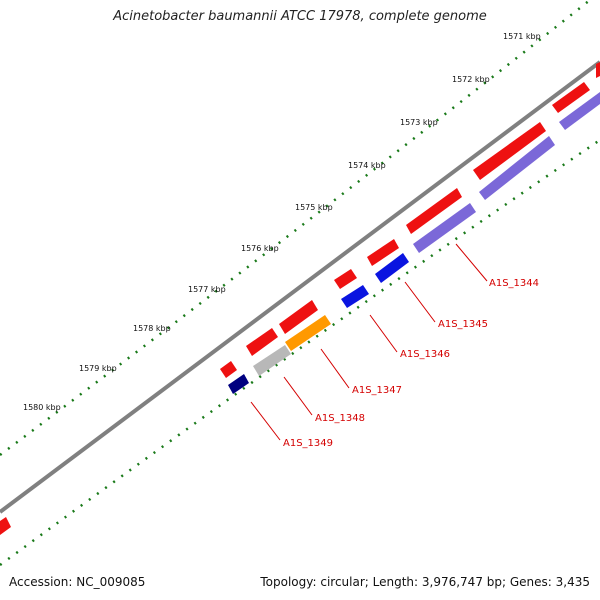 Image resolution: width=600 pixels, height=600 pixels. Describe the element at coordinates (238, 384) in the screenshot. I see `gene-block-navy` at that location.